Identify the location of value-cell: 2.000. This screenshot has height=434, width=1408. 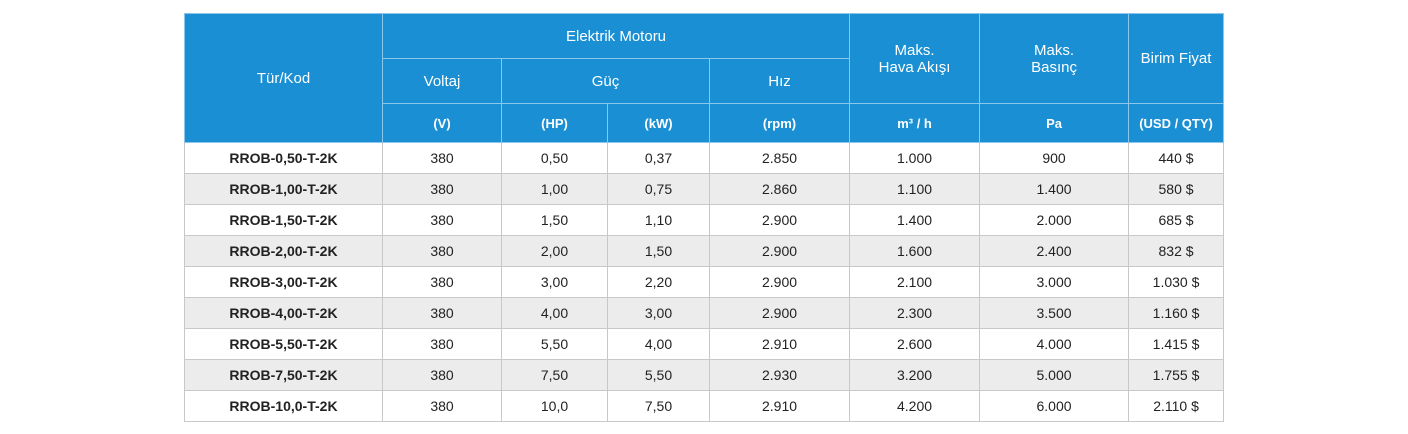
(1054, 220).